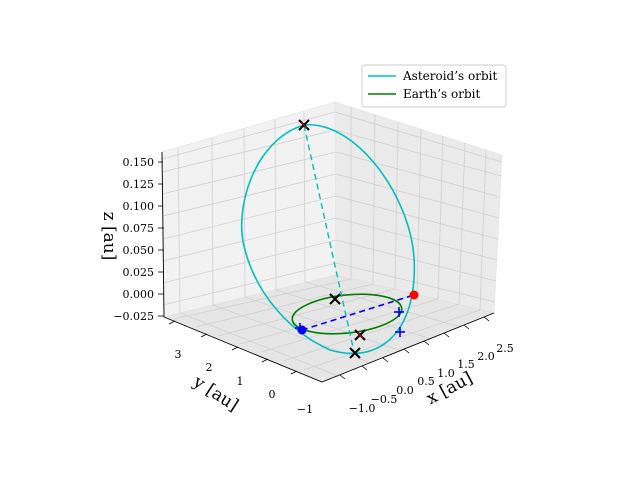  I want to click on x-axis-line, so click(408, 347).